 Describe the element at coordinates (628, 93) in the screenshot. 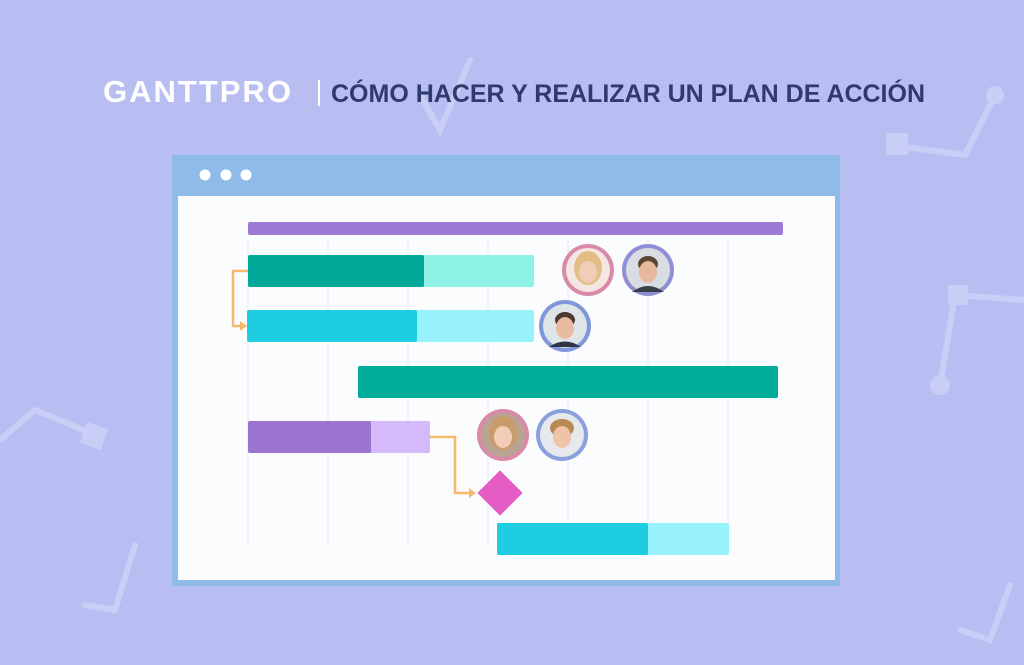

I see `title: CÓMO HACER Y REALIZAR UN PLAN DE ACCIÓN` at that location.